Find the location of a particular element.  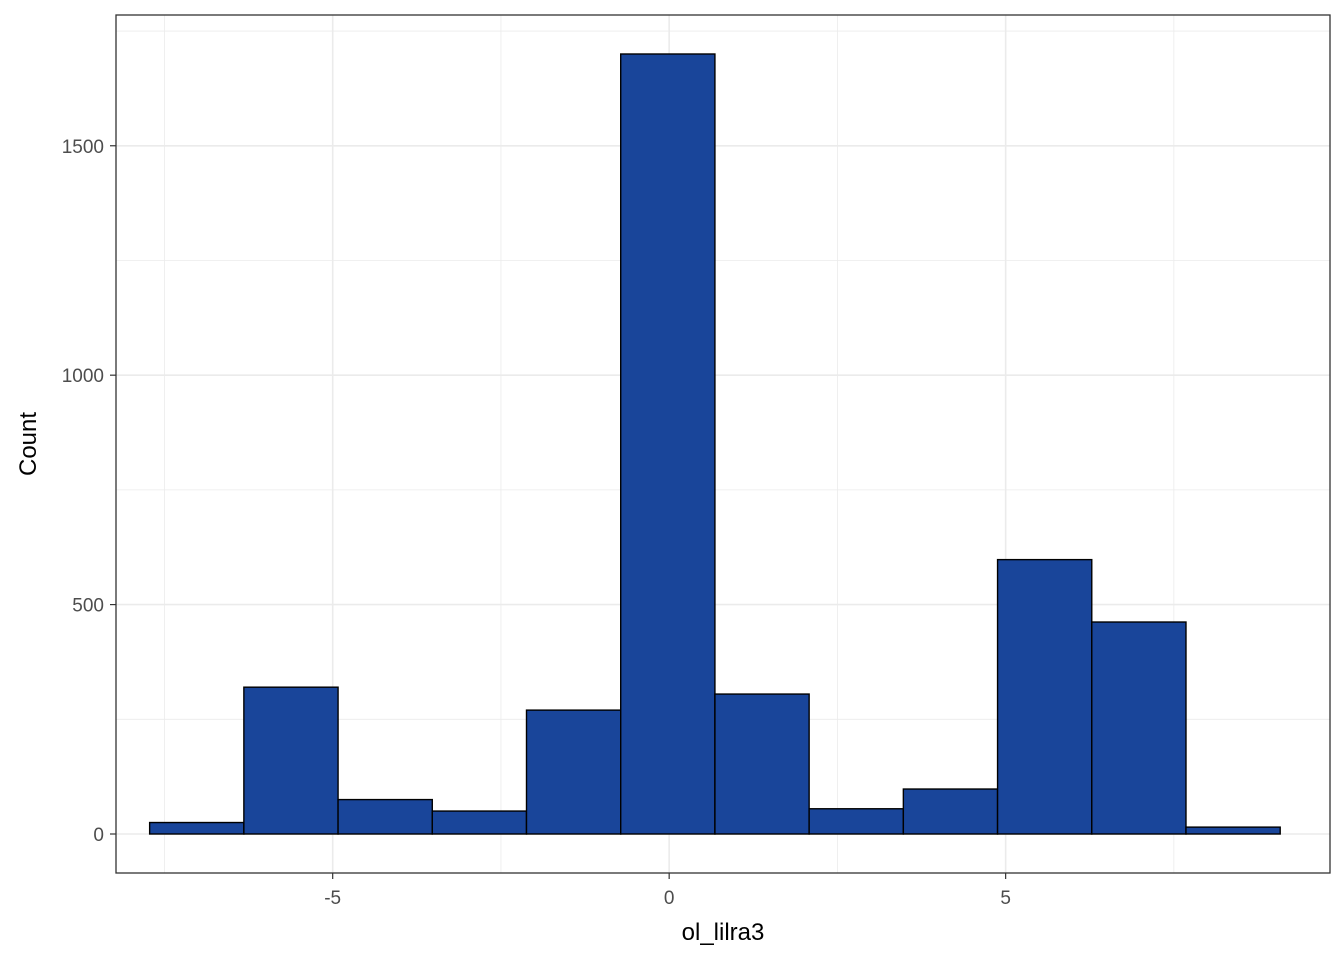

y-tick-label: 0 is located at coordinates (98, 835).